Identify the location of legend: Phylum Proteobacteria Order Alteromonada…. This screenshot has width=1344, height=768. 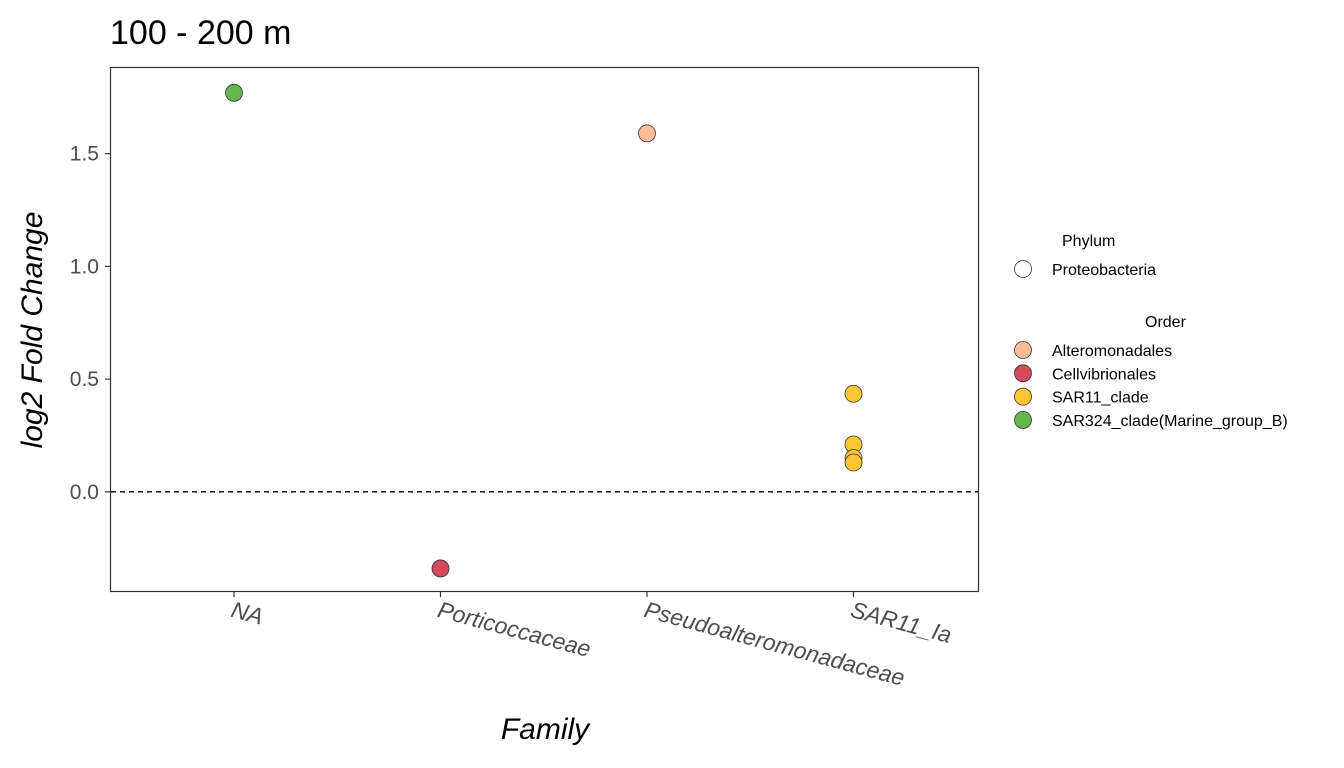
(1151, 331).